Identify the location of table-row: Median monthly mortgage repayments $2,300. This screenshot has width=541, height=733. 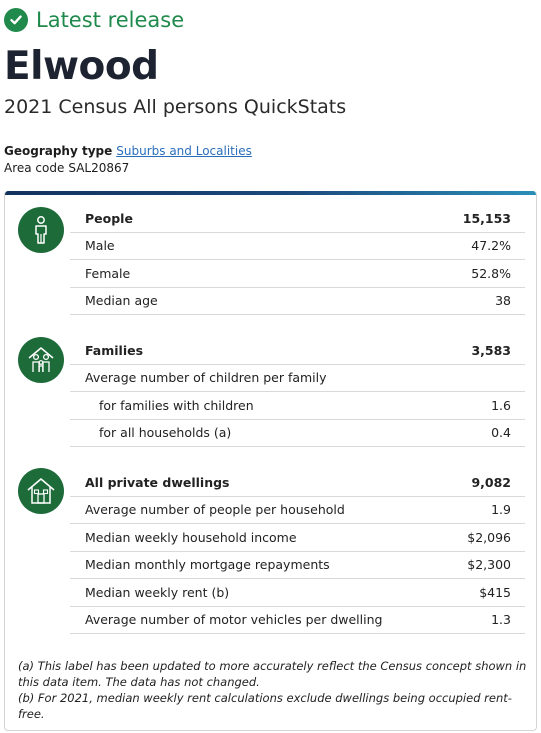
(297, 565).